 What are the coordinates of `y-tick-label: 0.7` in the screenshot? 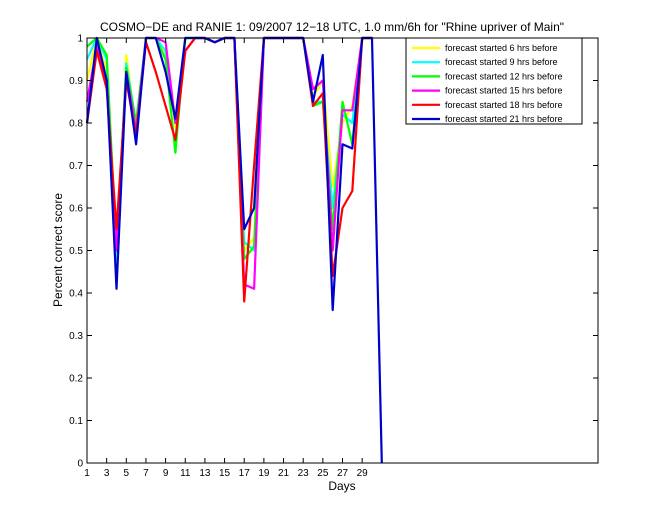 It's located at (76, 166).